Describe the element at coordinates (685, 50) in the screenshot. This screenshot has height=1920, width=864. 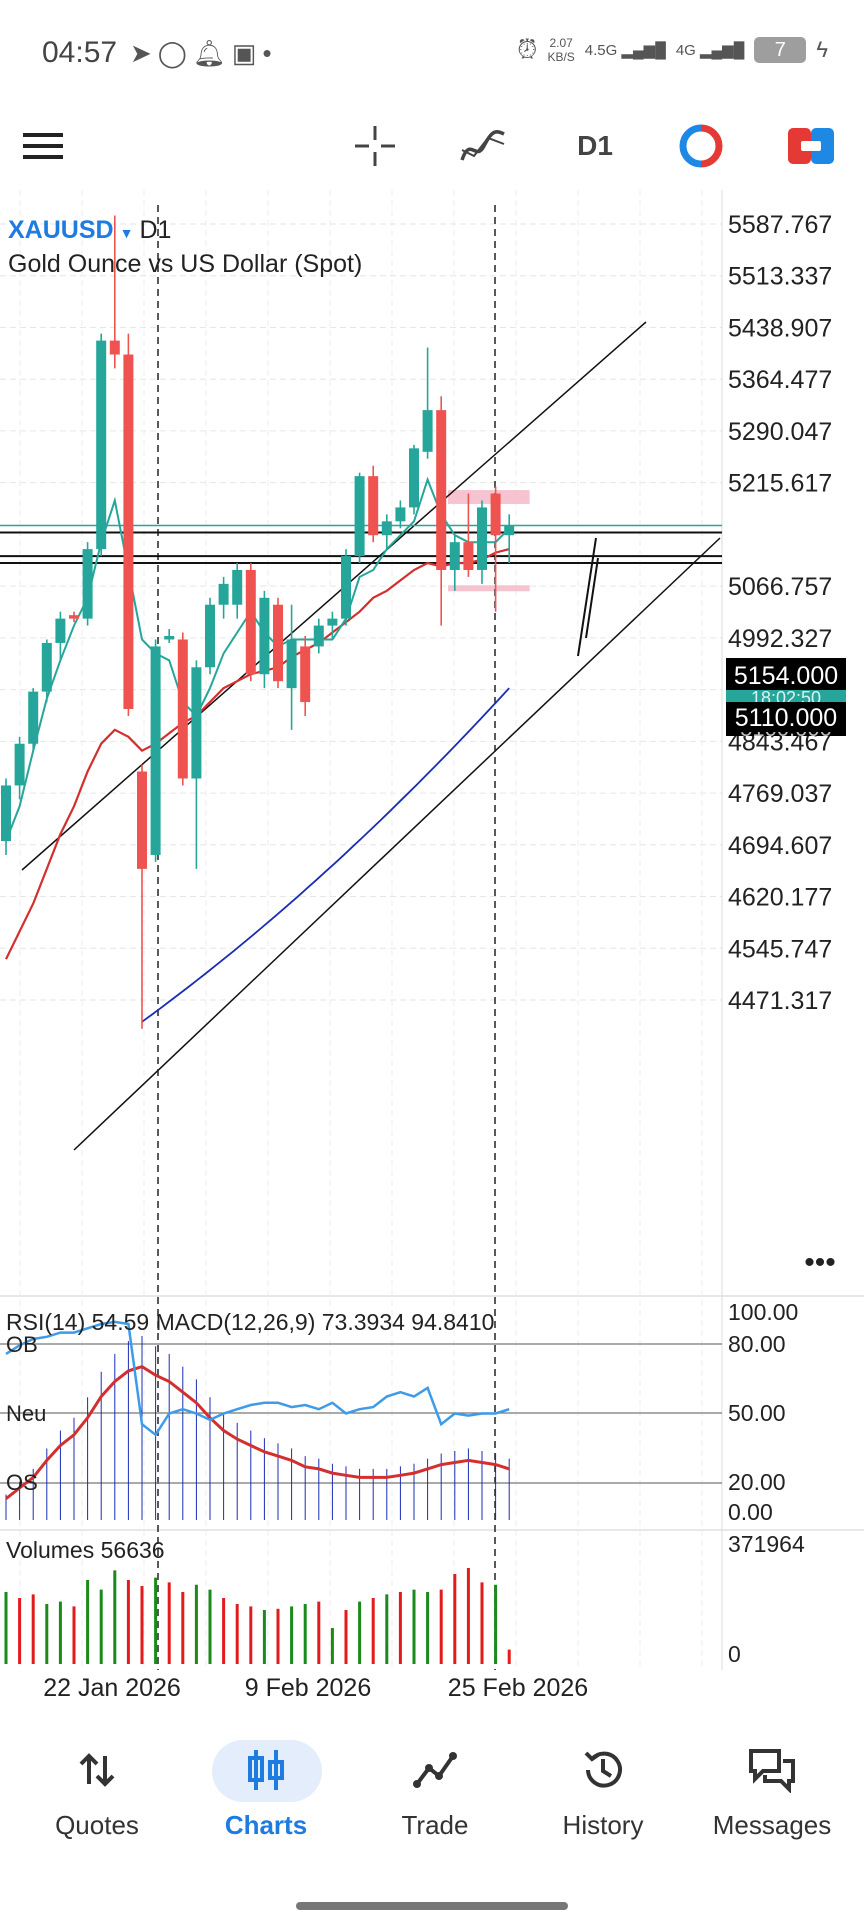
I see `signal-2-label: 4G` at that location.